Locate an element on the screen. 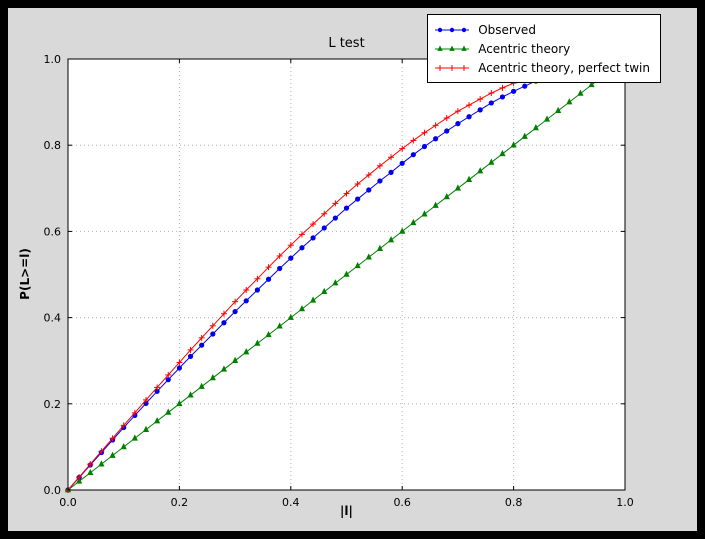 Image resolution: width=705 pixels, height=539 pixels. x-tick-label: 0.8 is located at coordinates (514, 502).